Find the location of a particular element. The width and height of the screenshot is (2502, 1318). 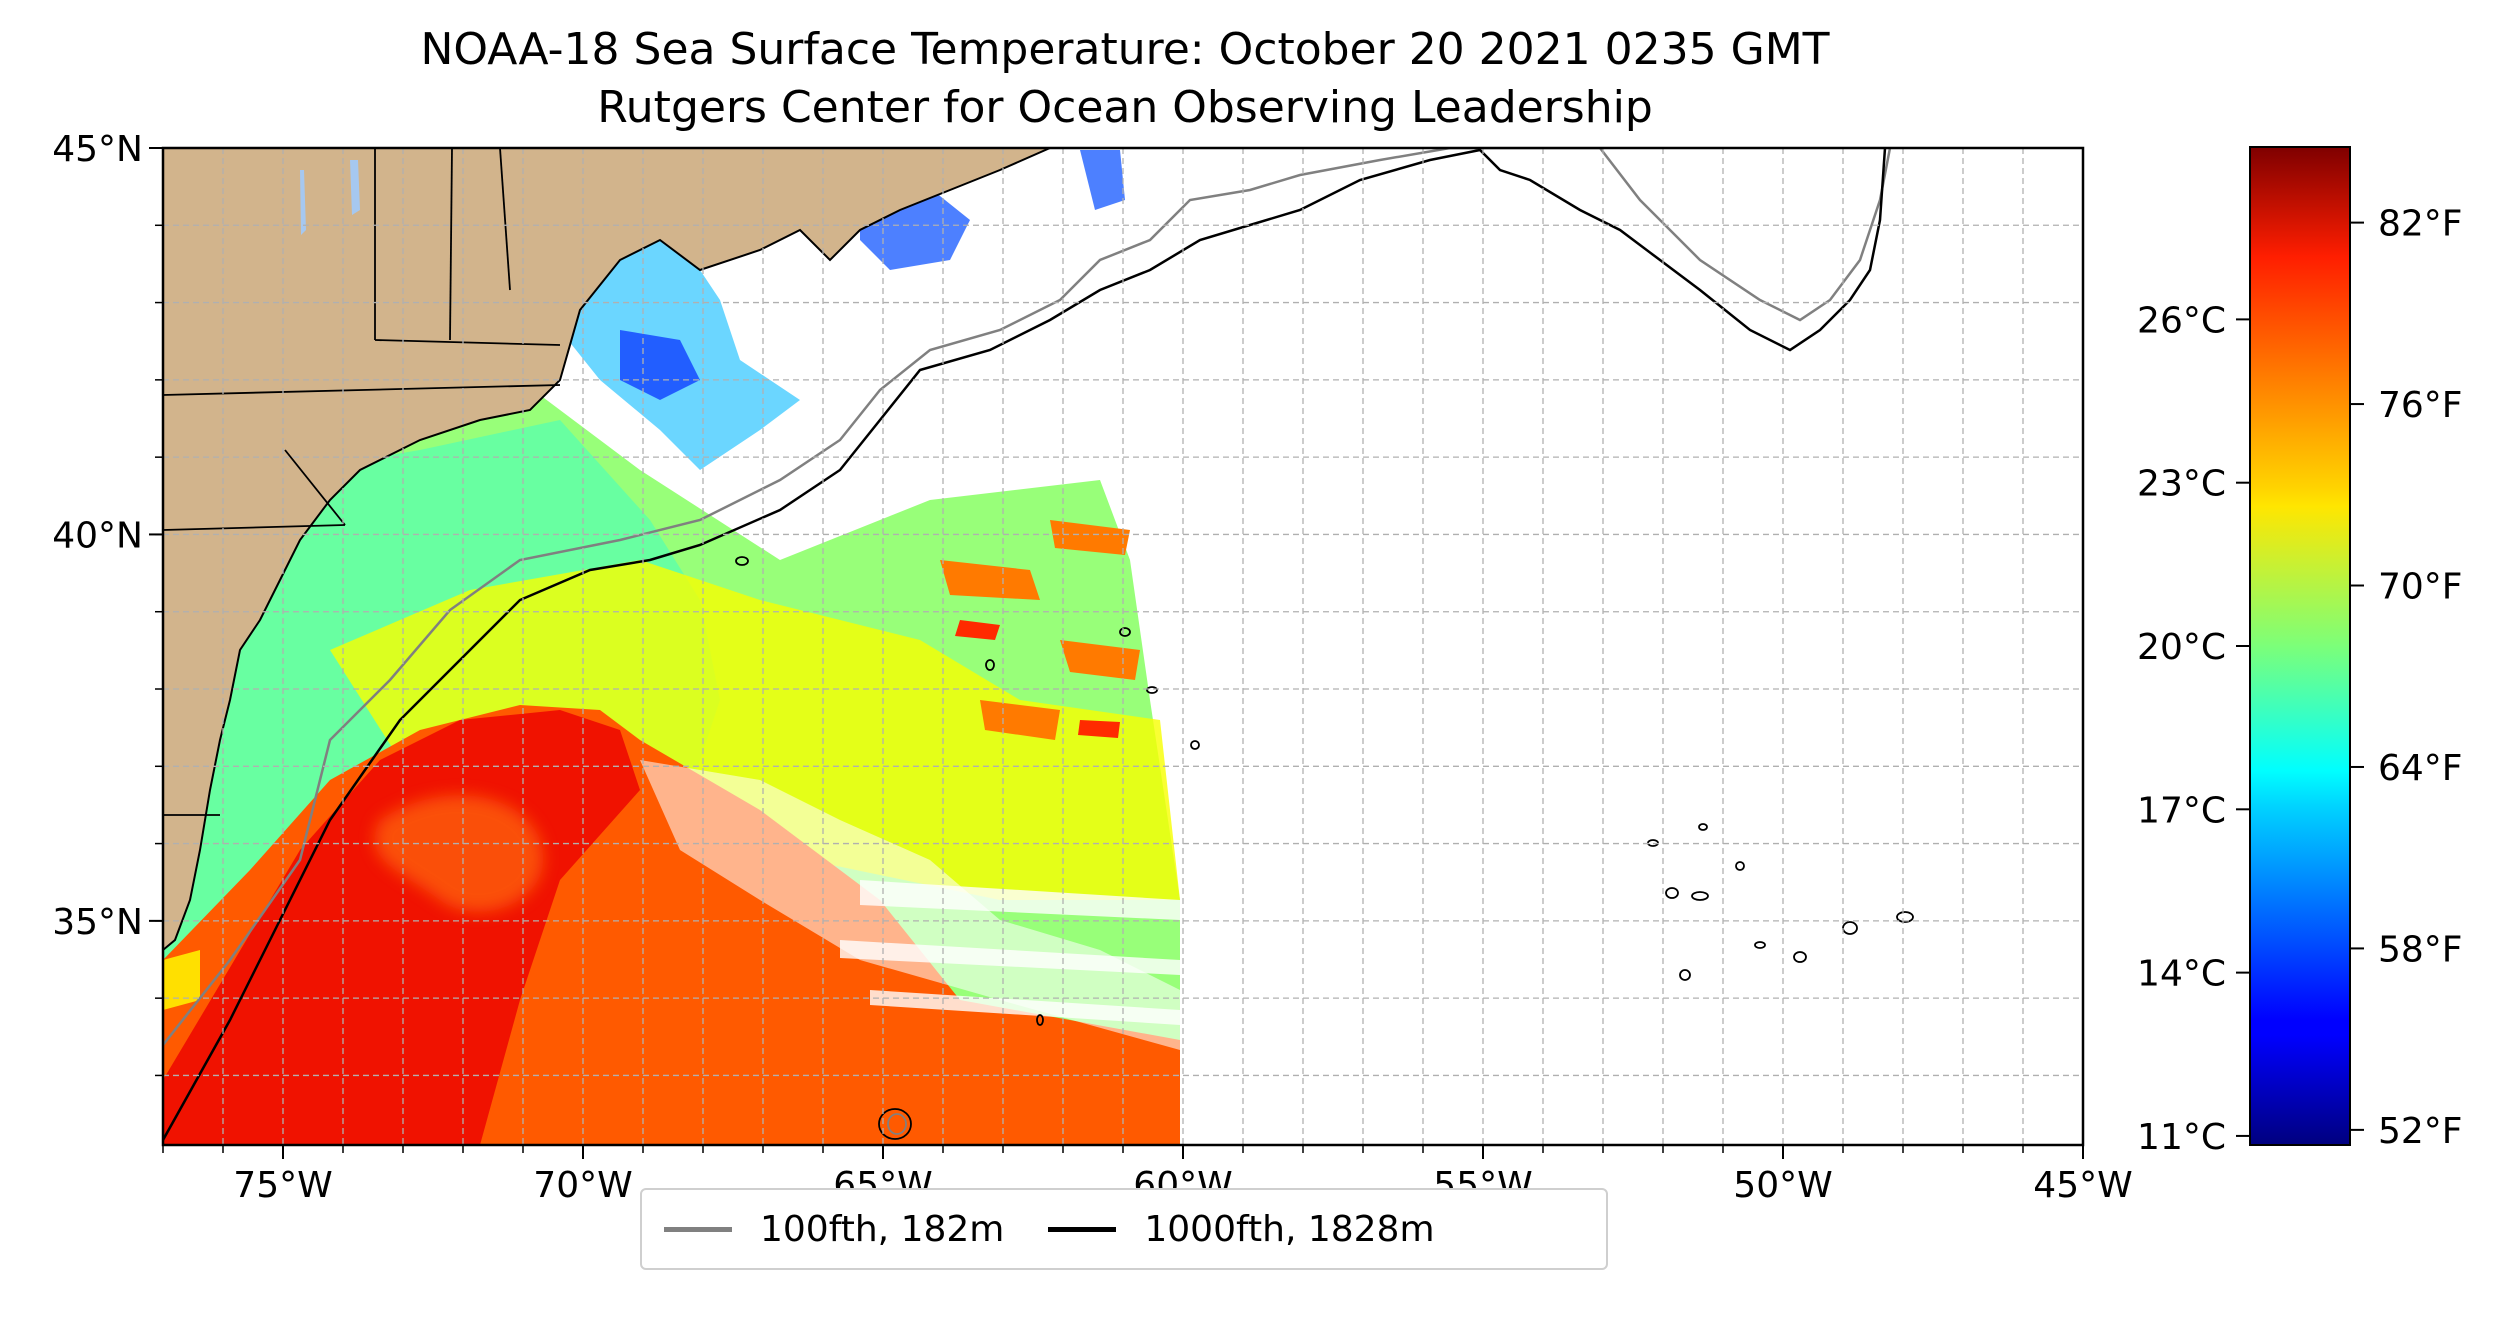

colorbar-label-c: 17°C is located at coordinates (2181, 810).